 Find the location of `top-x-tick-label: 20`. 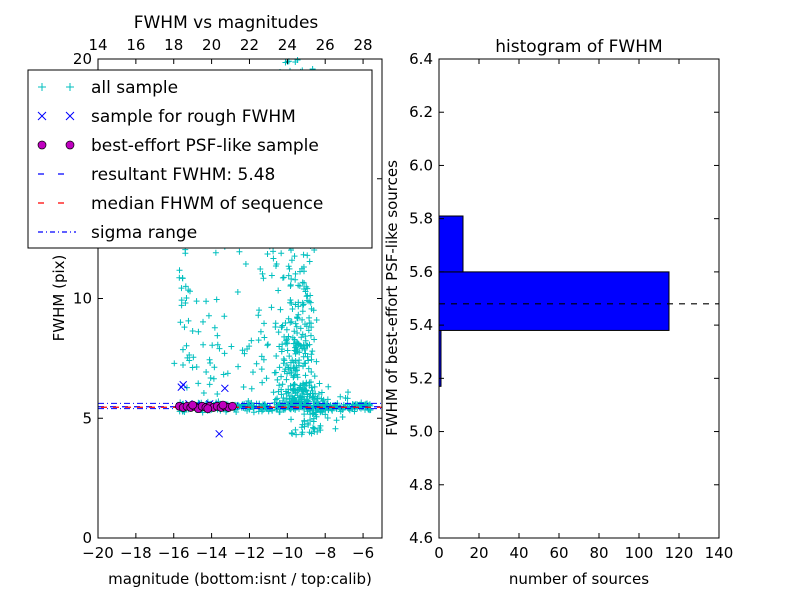

top-x-tick-label: 20 is located at coordinates (211, 45).